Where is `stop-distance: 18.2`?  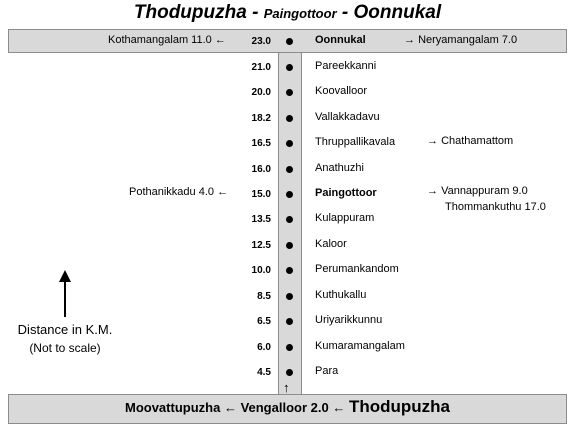 stop-distance: 18.2 is located at coordinates (261, 118).